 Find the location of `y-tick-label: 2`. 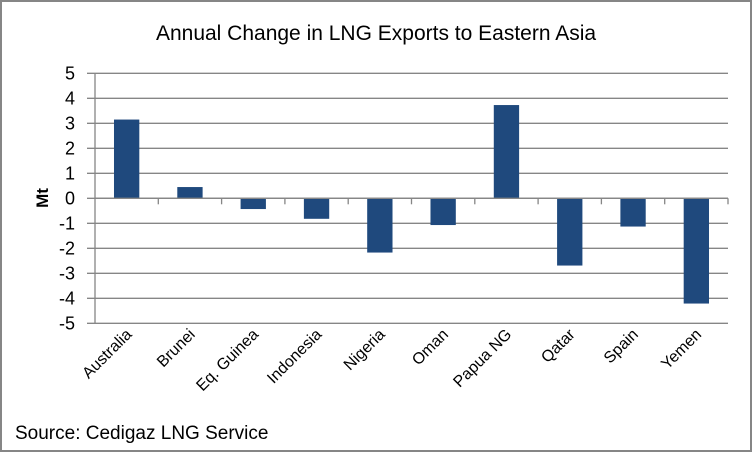

y-tick-label: 2 is located at coordinates (70, 148).